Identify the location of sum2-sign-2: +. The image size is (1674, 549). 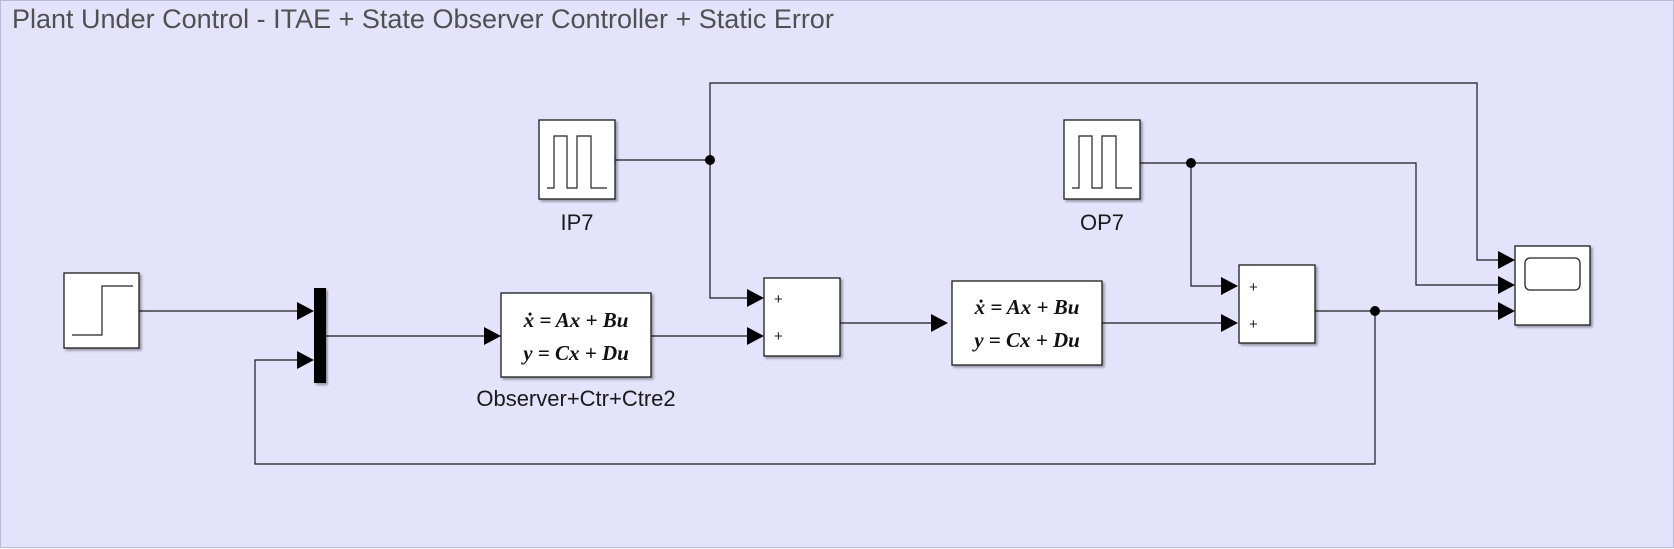
(1253, 324).